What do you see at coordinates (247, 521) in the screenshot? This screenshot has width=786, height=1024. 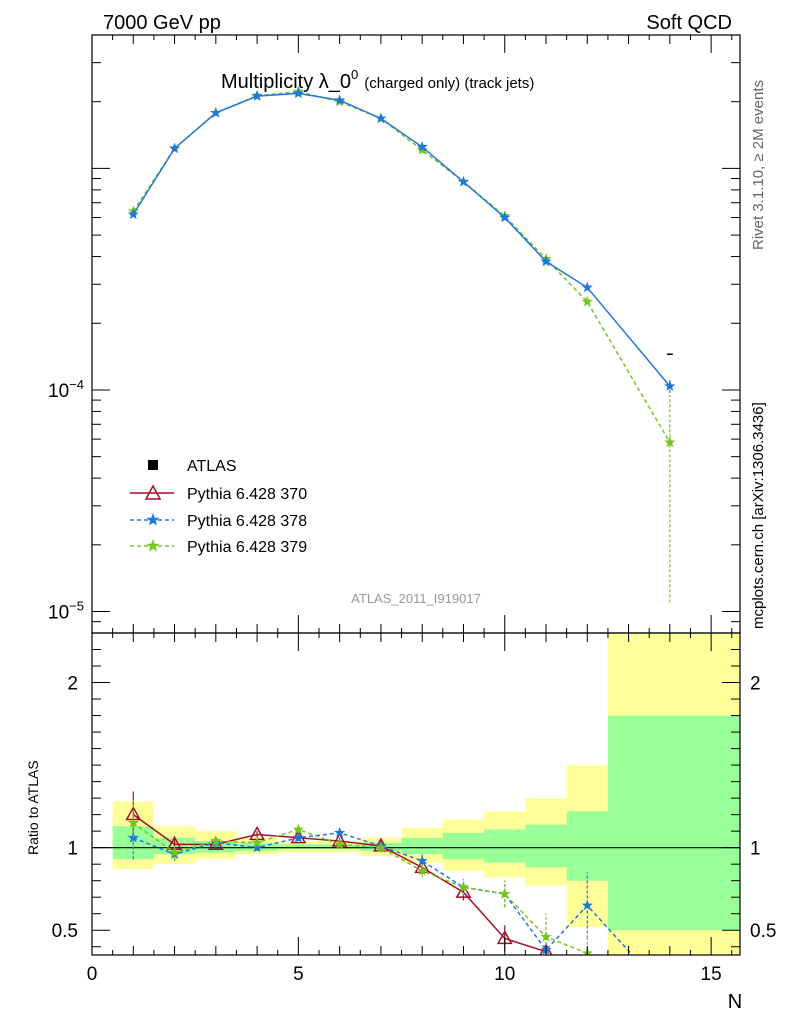 I see `legend-378-label: Pythia 6.428 378` at bounding box center [247, 521].